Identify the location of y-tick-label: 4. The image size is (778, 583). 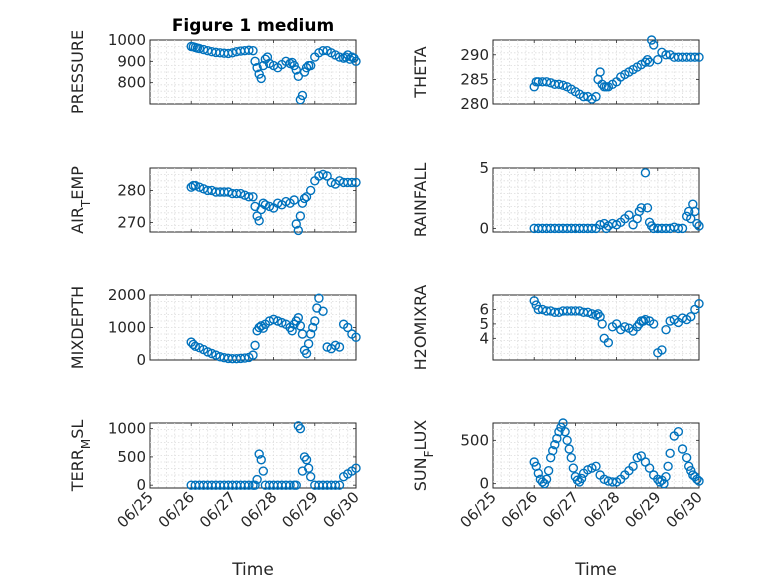
(484, 338).